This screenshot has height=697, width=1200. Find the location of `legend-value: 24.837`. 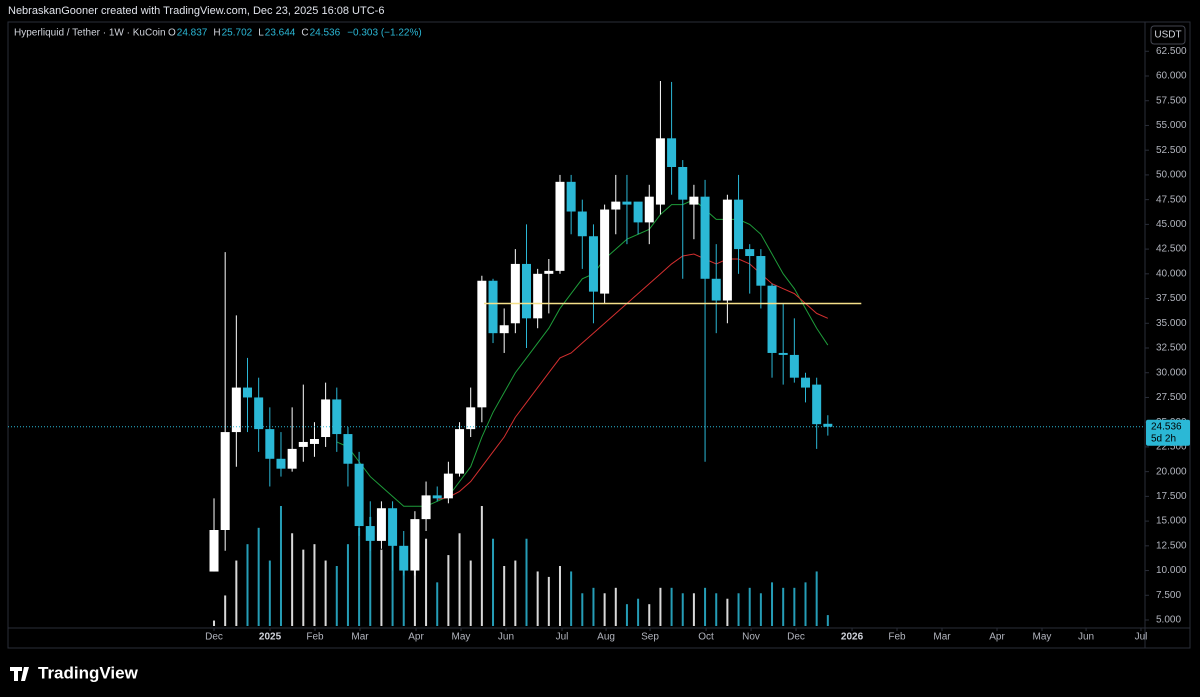

legend-value: 24.837 is located at coordinates (192, 33).